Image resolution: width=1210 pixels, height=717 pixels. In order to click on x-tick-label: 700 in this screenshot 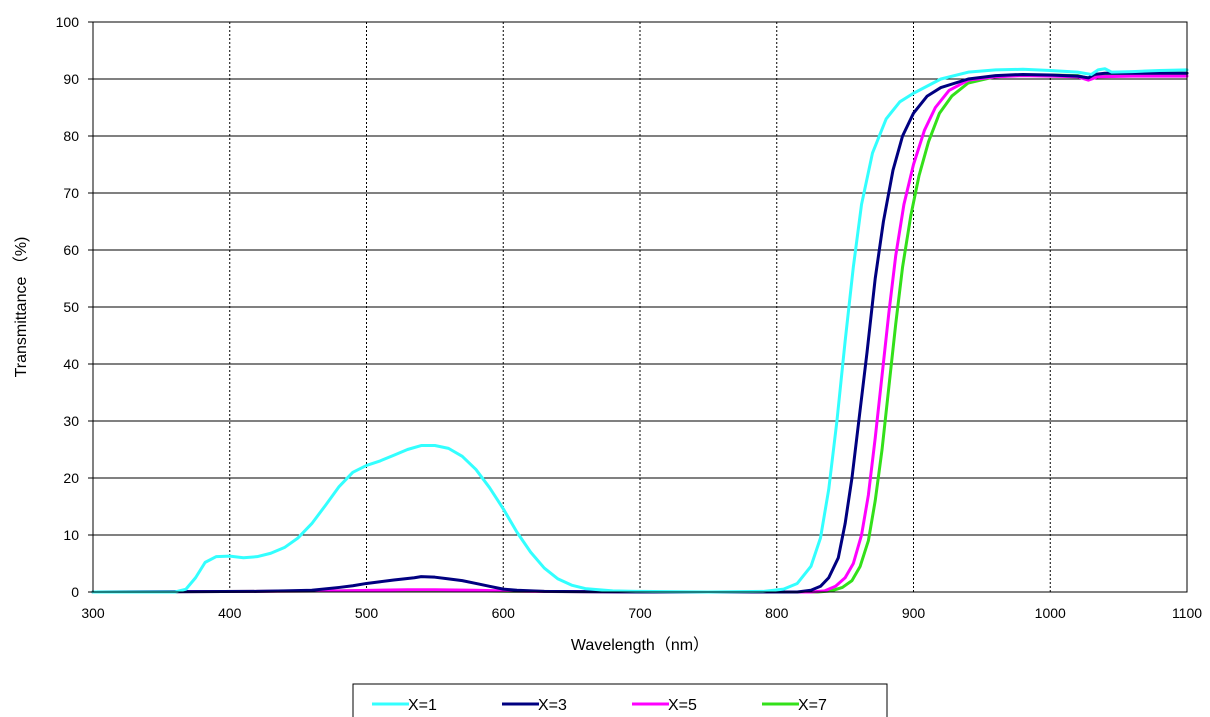, I will do `click(640, 613)`.